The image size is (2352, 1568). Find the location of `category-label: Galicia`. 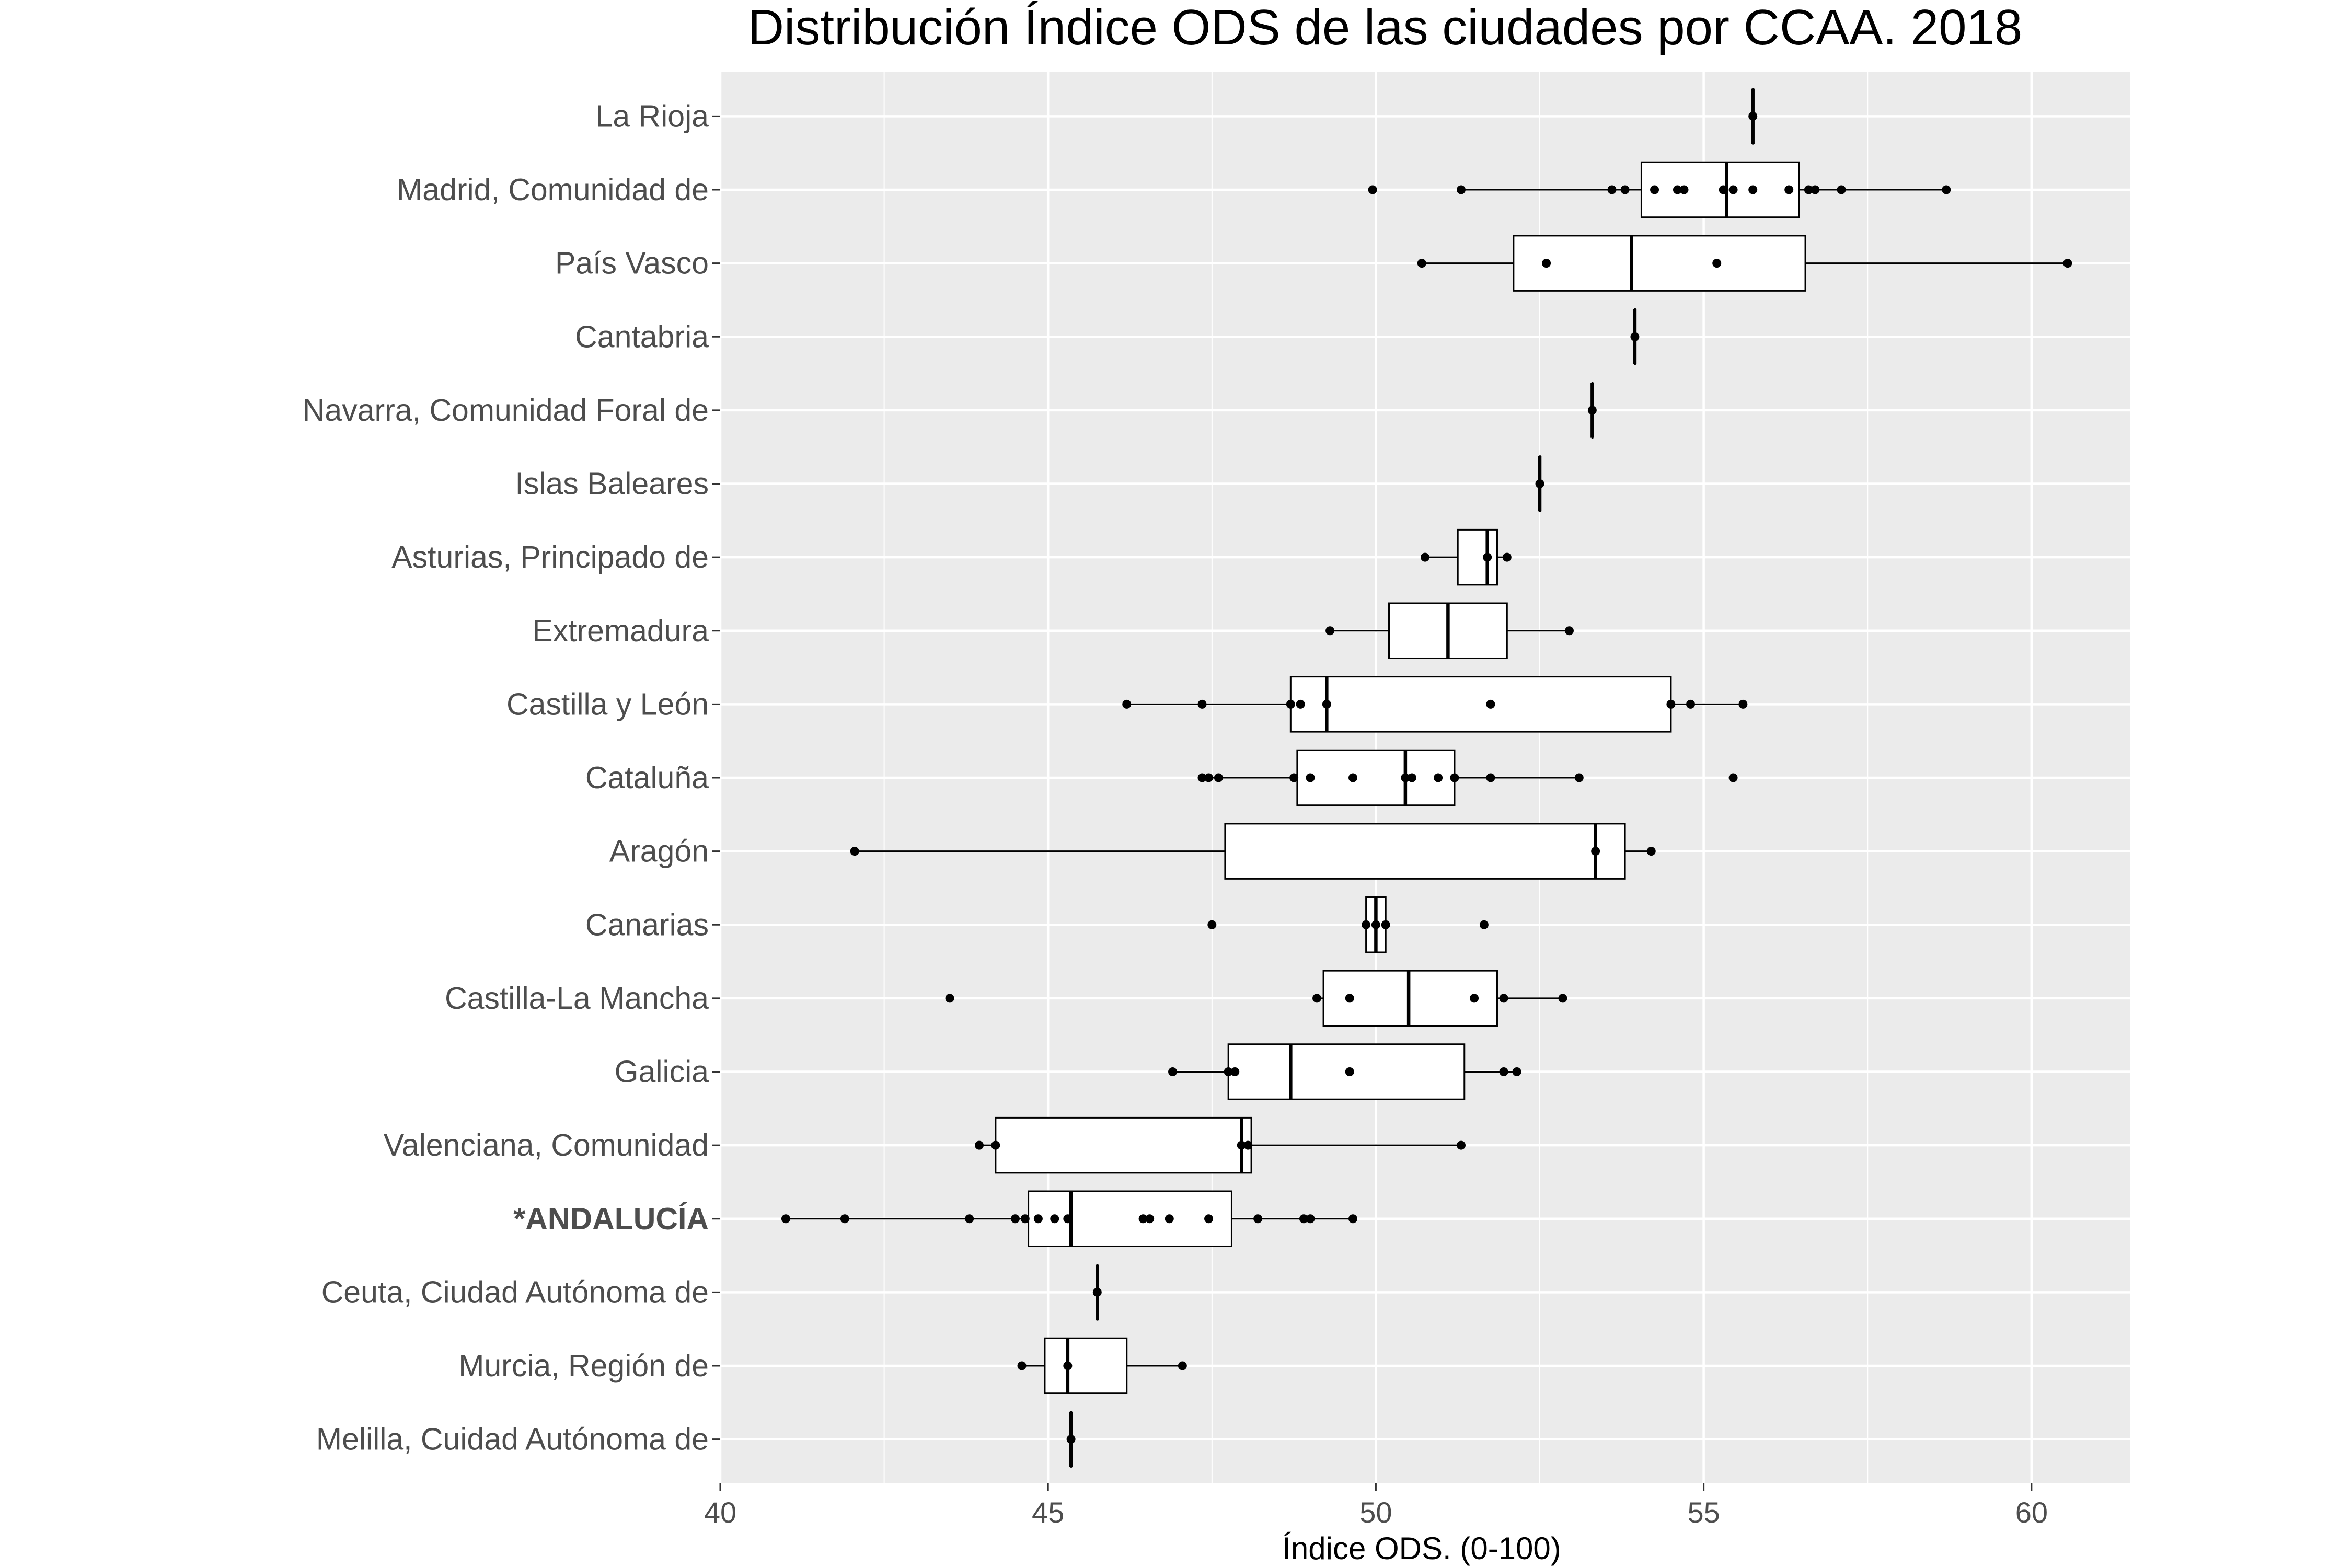

category-label: Galicia is located at coordinates (662, 1072).